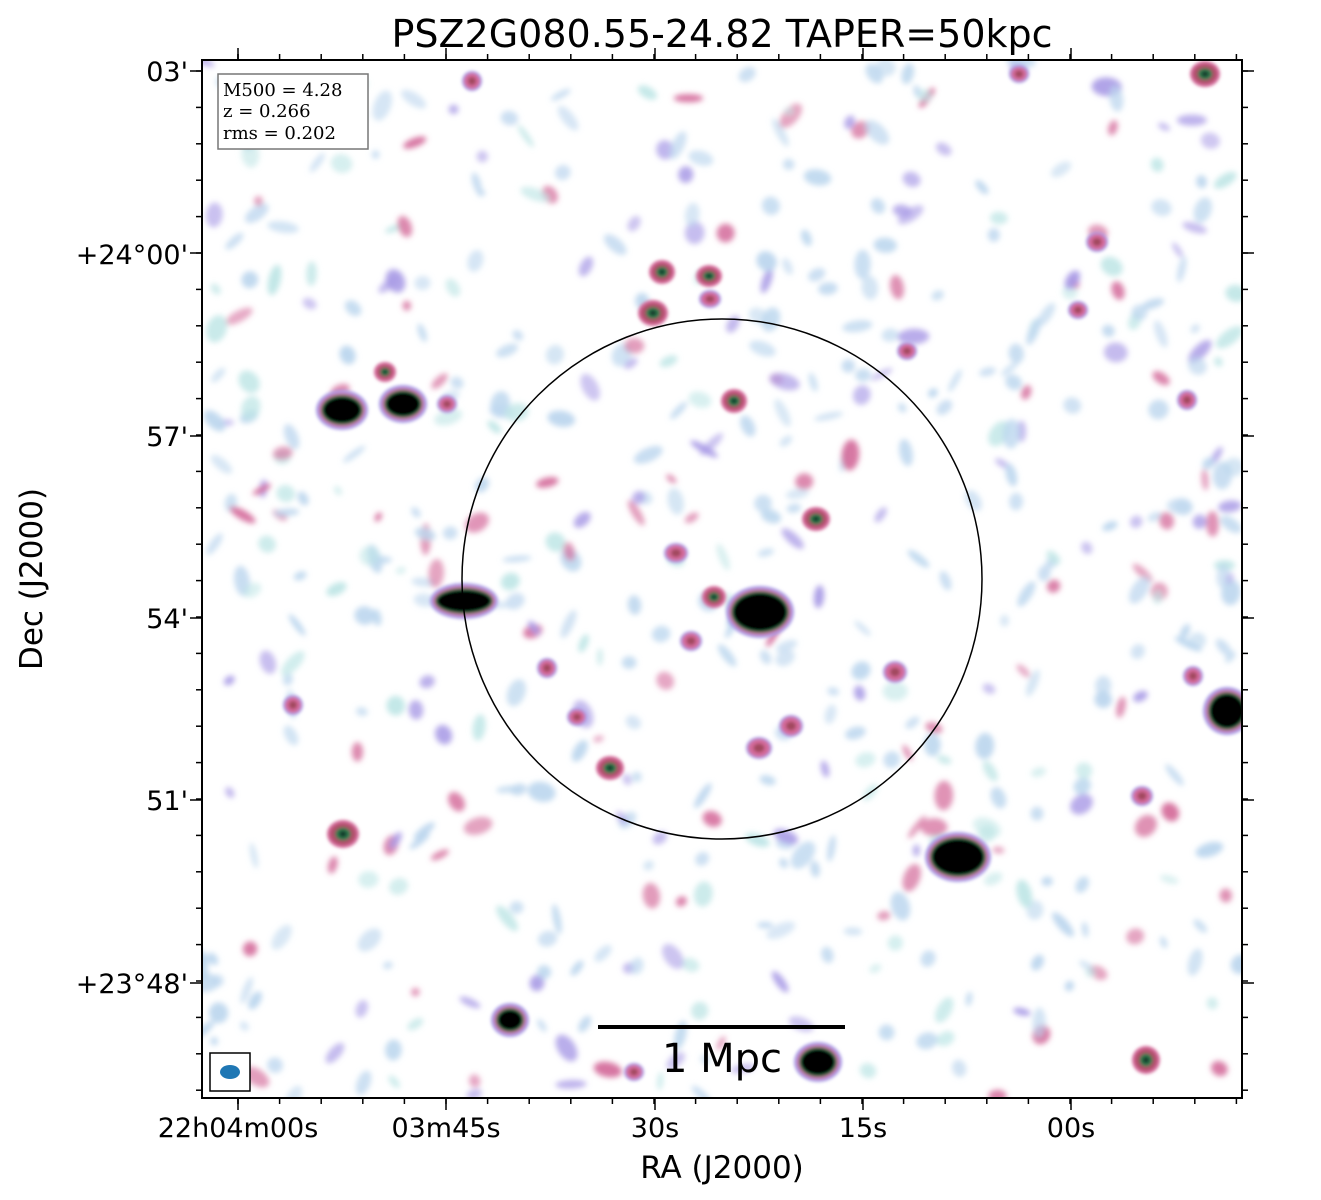 This screenshot has height=1200, width=1321. What do you see at coordinates (132, 255) in the screenshot?
I see `y-tick-label: +24°00'` at bounding box center [132, 255].